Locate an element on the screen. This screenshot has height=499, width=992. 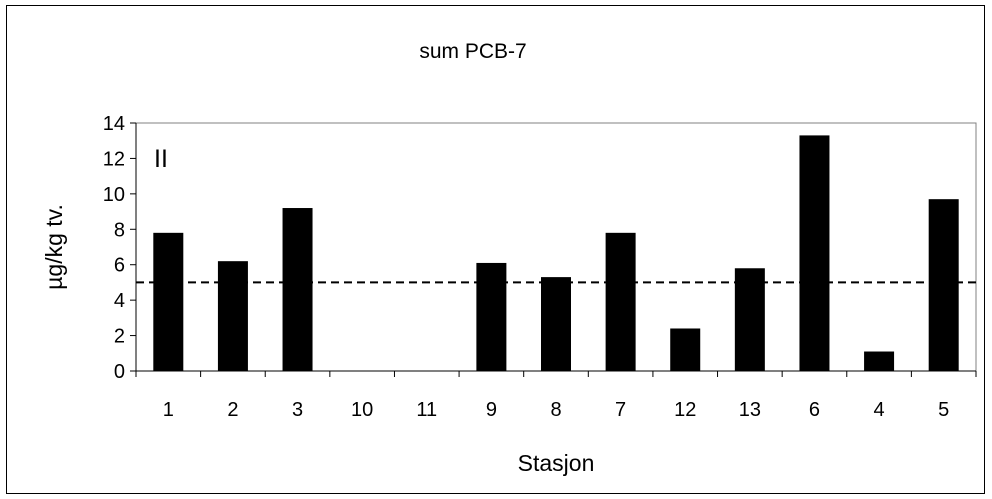
y-tick-label: 4 is located at coordinates (119, 301).